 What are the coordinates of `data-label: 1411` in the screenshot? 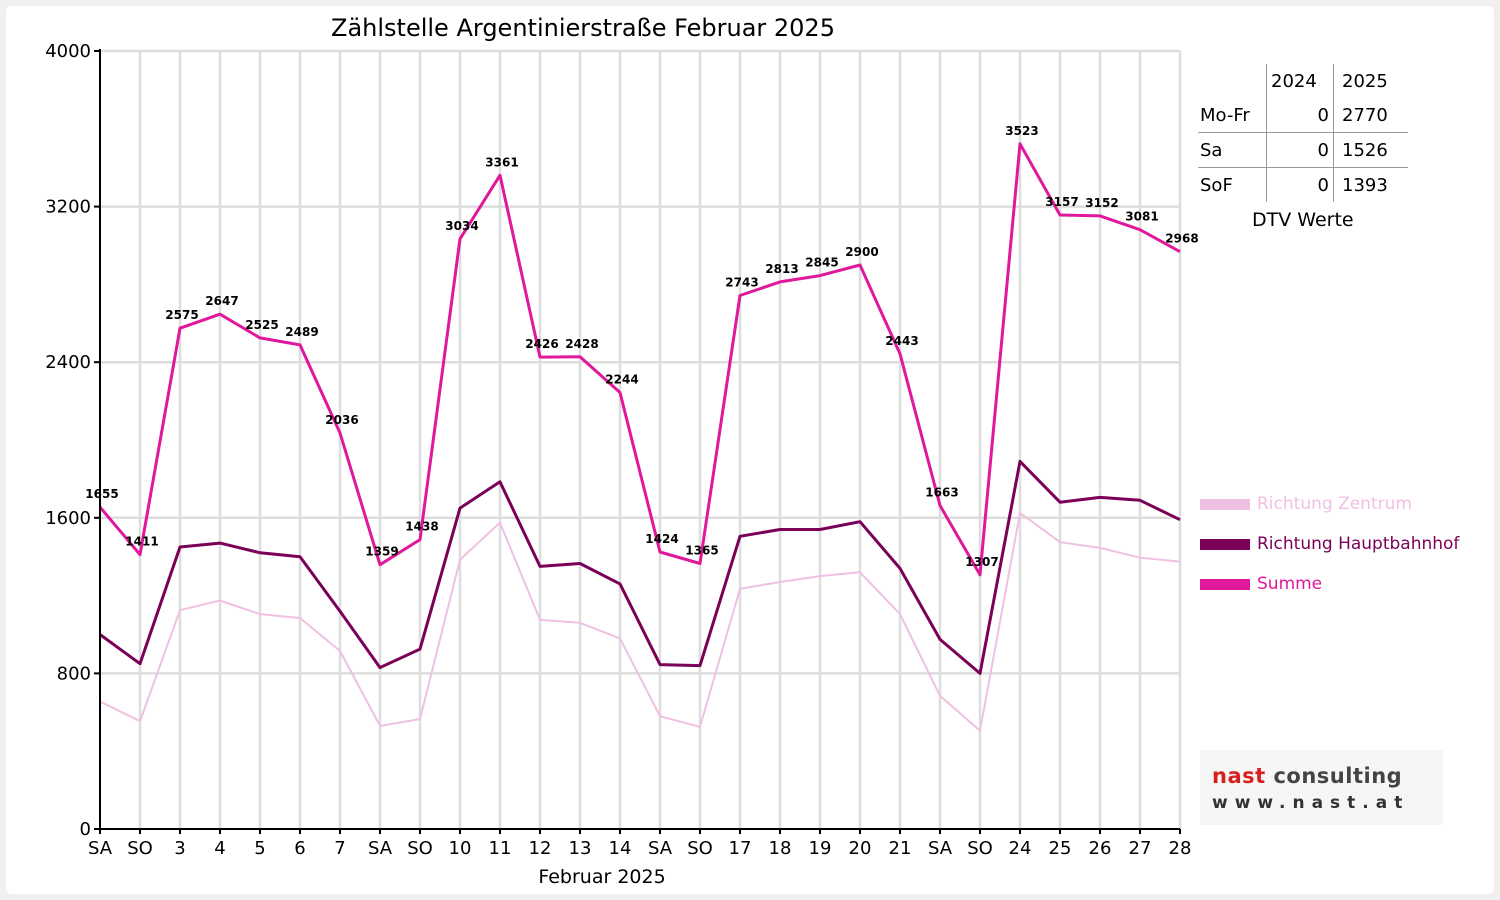 It's located at (141, 542).